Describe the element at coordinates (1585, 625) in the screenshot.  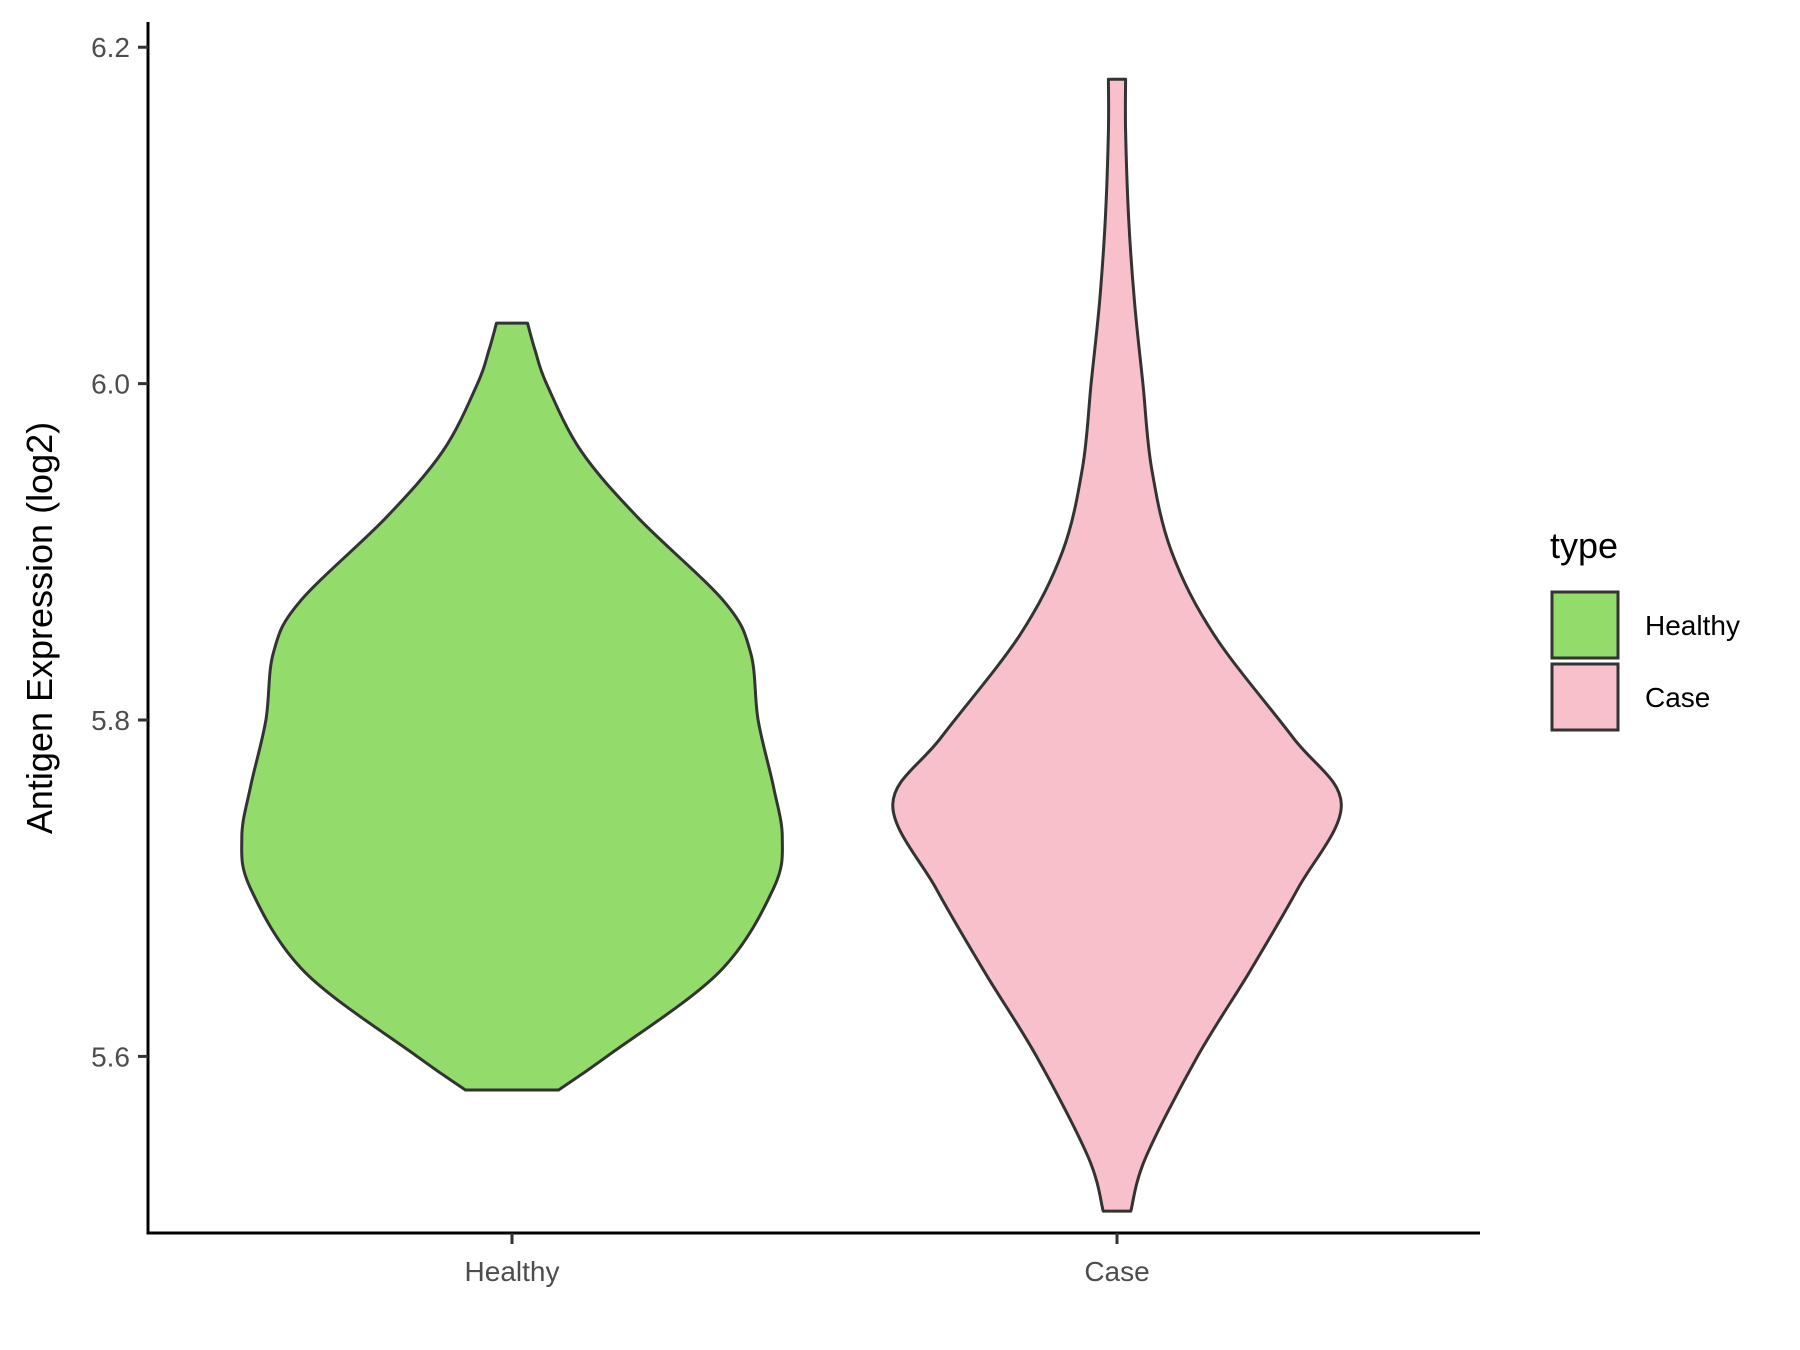
I see `legend-key-healthy` at that location.